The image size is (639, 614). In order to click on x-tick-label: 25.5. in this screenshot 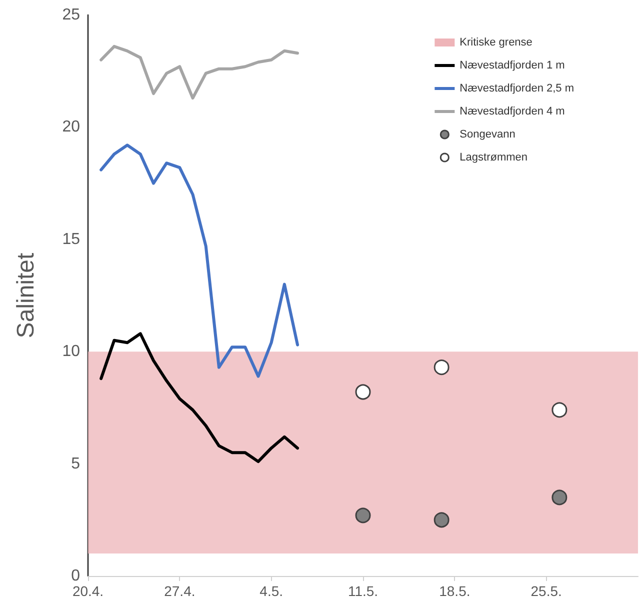, I will do `click(546, 591)`.